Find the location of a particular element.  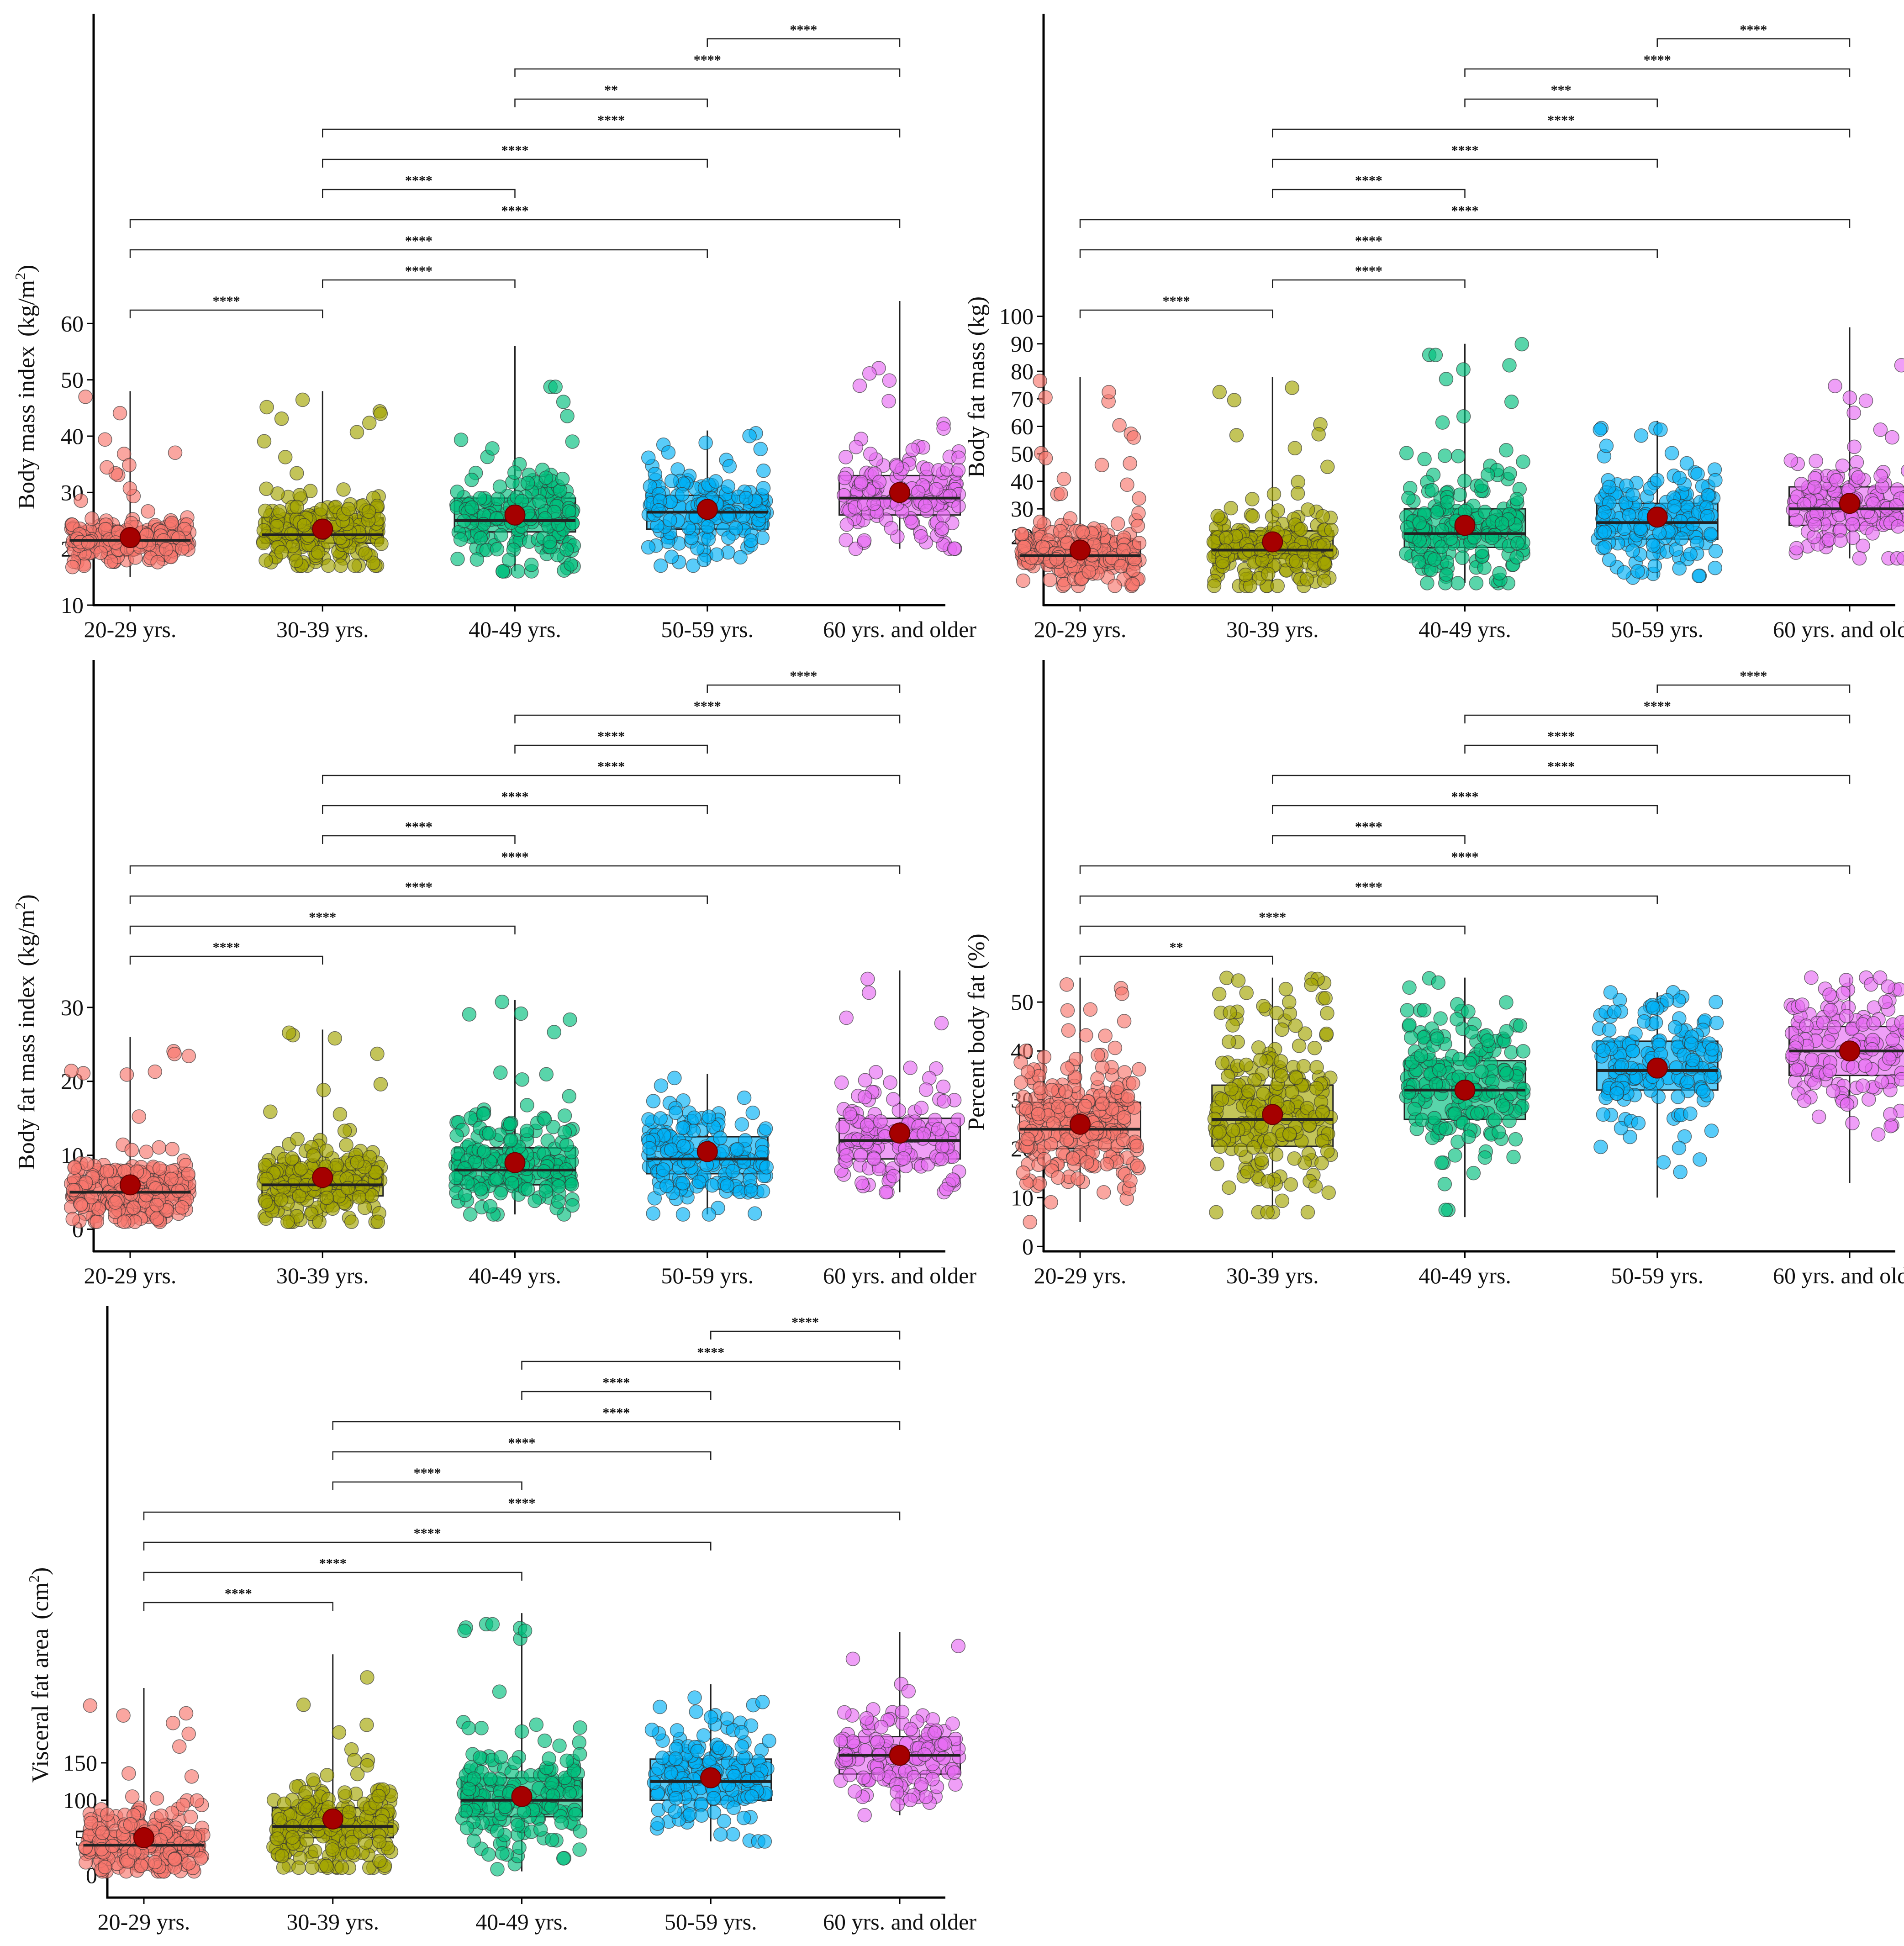

y-tick-label: 30 is located at coordinates (1022, 509).